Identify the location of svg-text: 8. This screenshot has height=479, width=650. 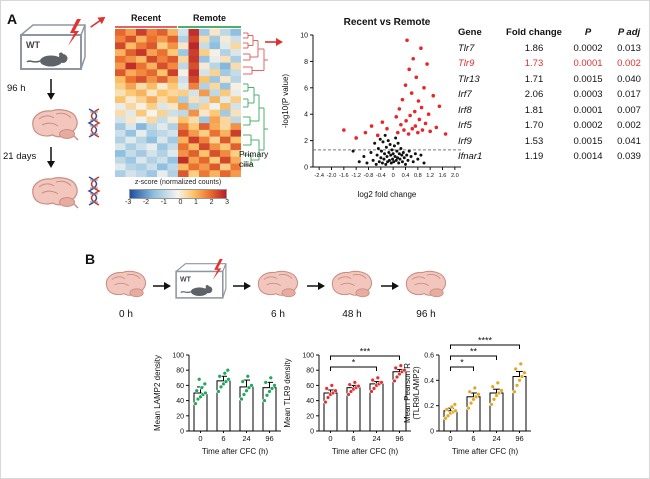
(306, 62).